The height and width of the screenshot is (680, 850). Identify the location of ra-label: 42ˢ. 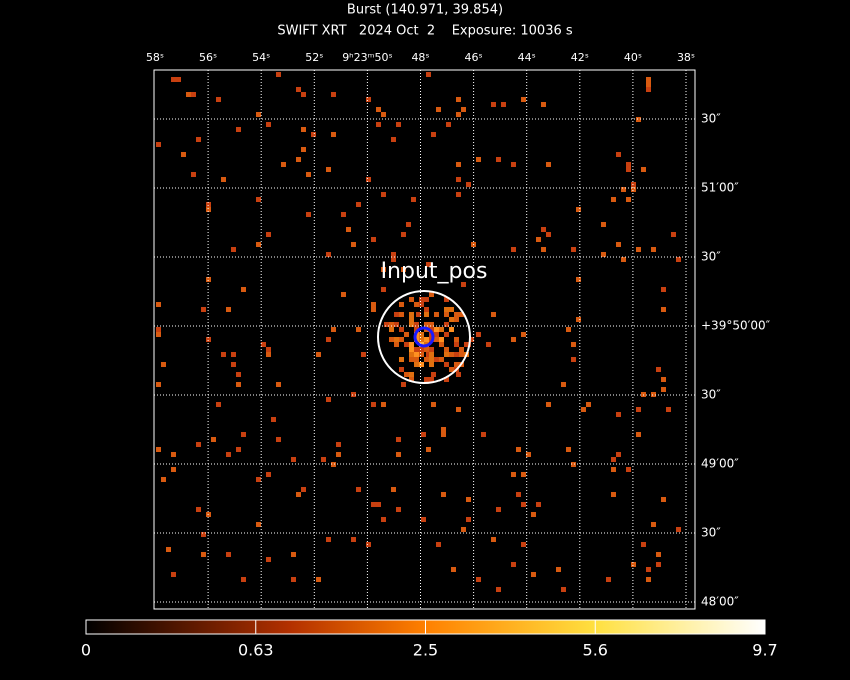
(580, 57).